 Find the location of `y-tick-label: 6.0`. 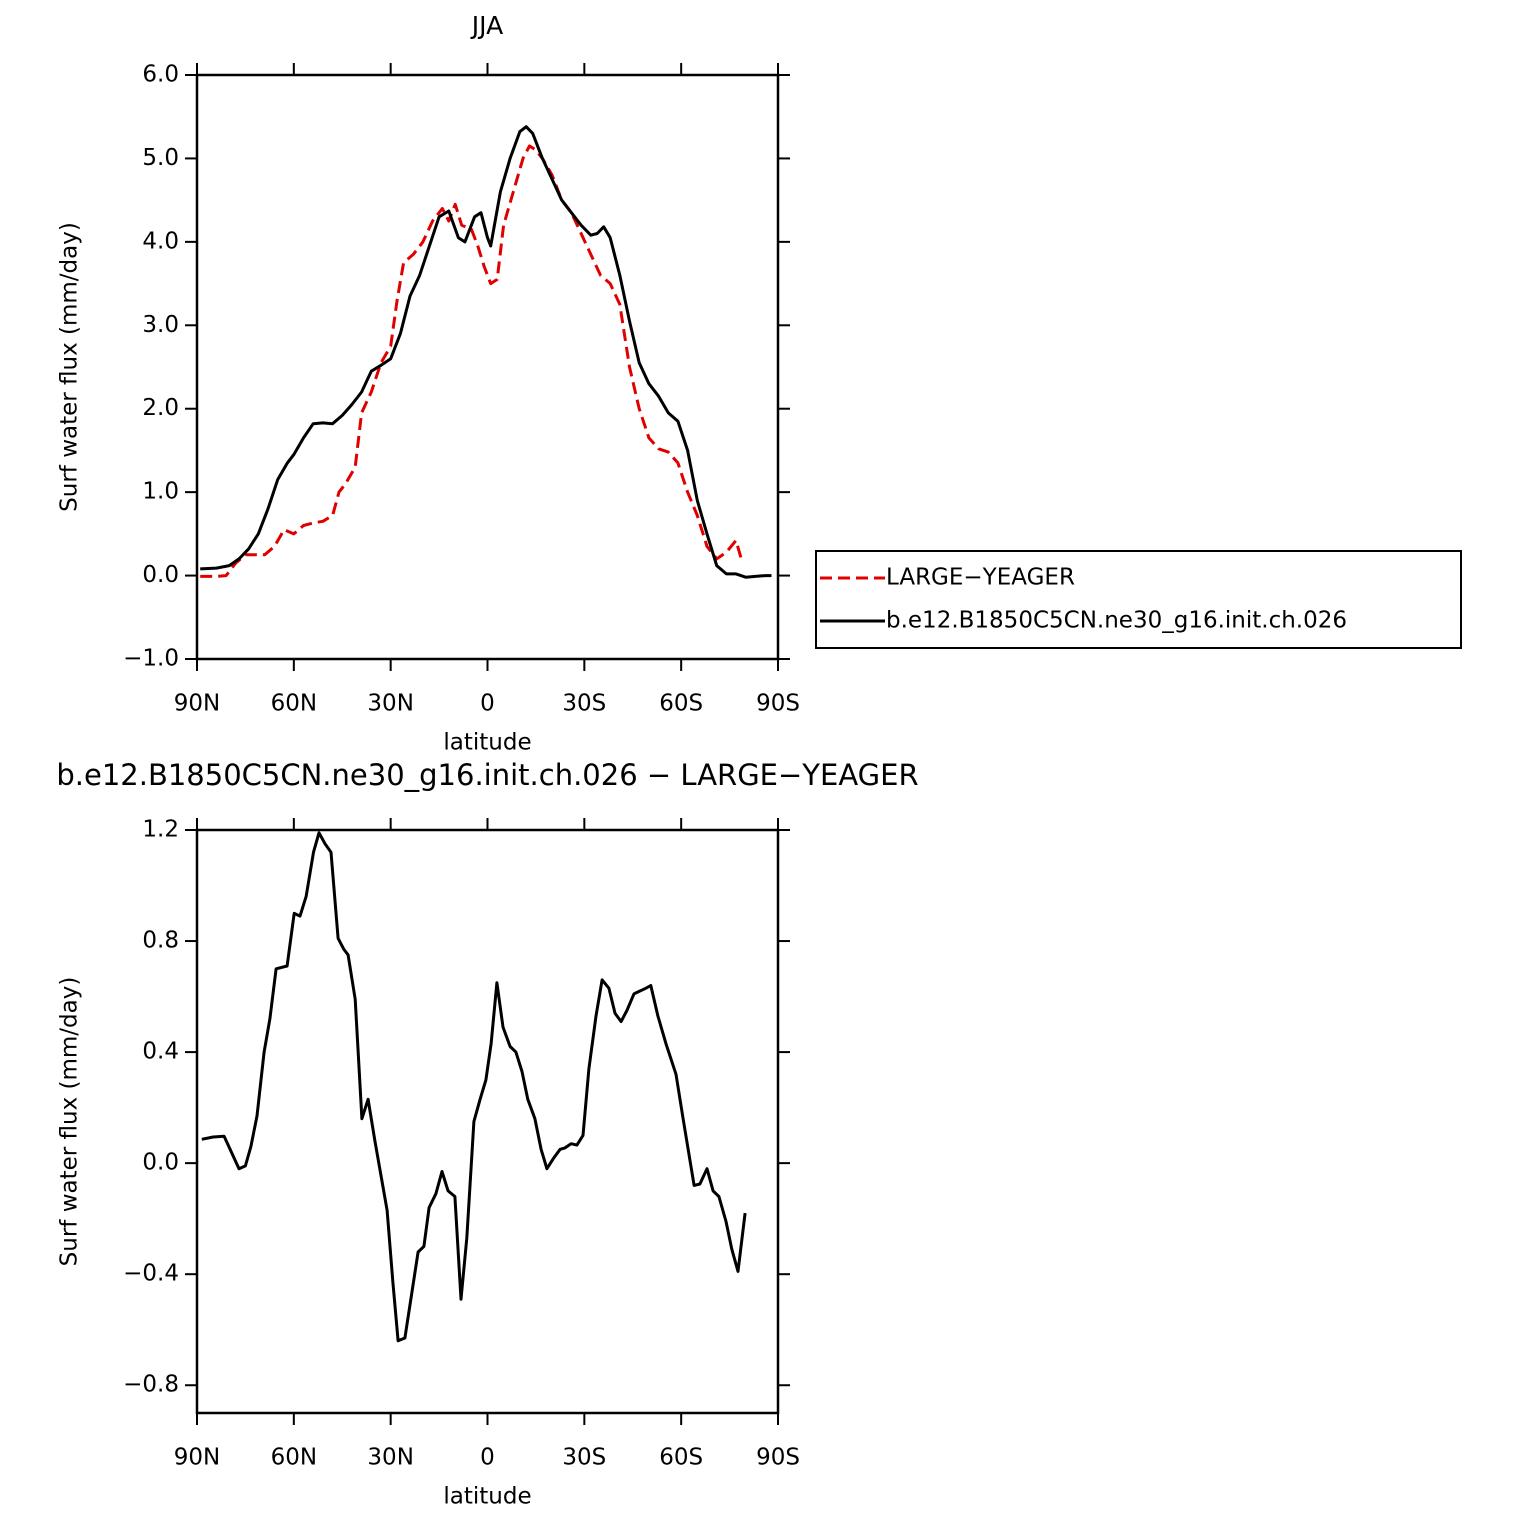

y-tick-label: 6.0 is located at coordinates (160, 75).